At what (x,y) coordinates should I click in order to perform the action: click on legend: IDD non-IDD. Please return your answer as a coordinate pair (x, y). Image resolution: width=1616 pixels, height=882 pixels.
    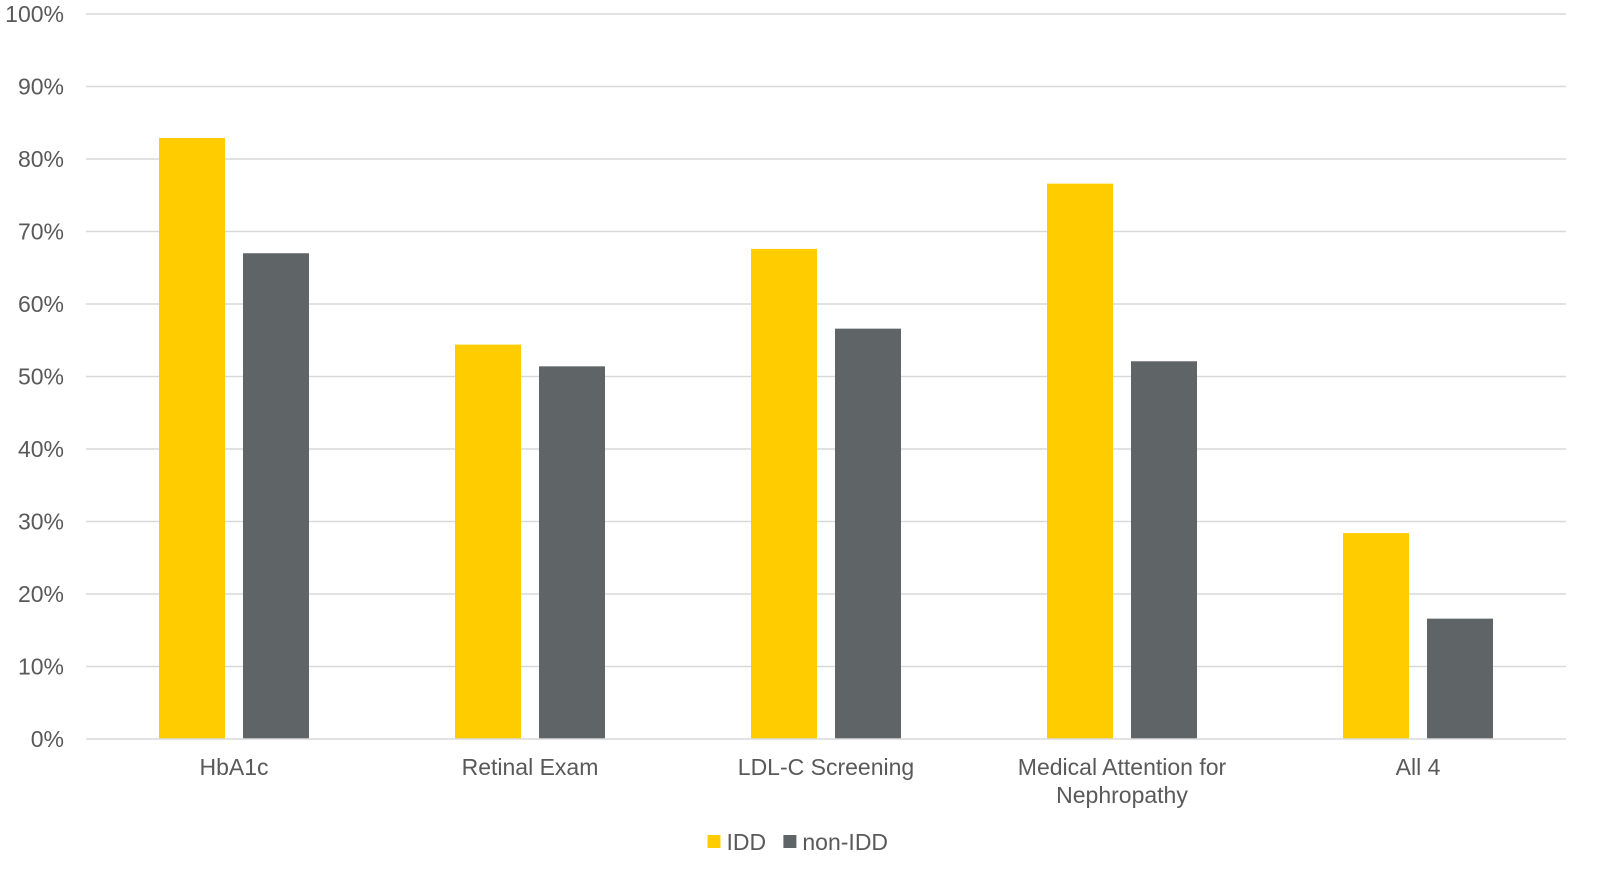
    Looking at the image, I should click on (797, 842).